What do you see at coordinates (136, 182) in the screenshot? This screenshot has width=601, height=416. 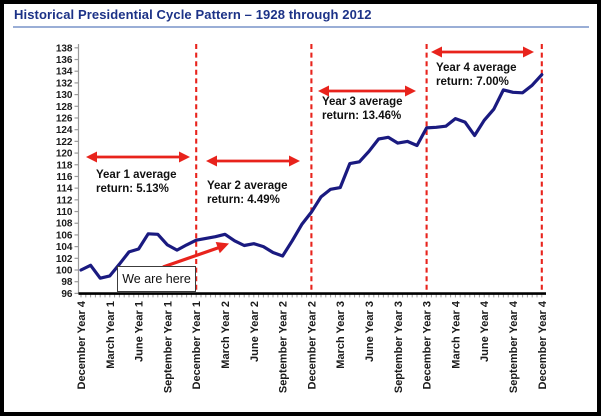 I see `year1-annotation: Year 1 average return: 5.13%` at bounding box center [136, 182].